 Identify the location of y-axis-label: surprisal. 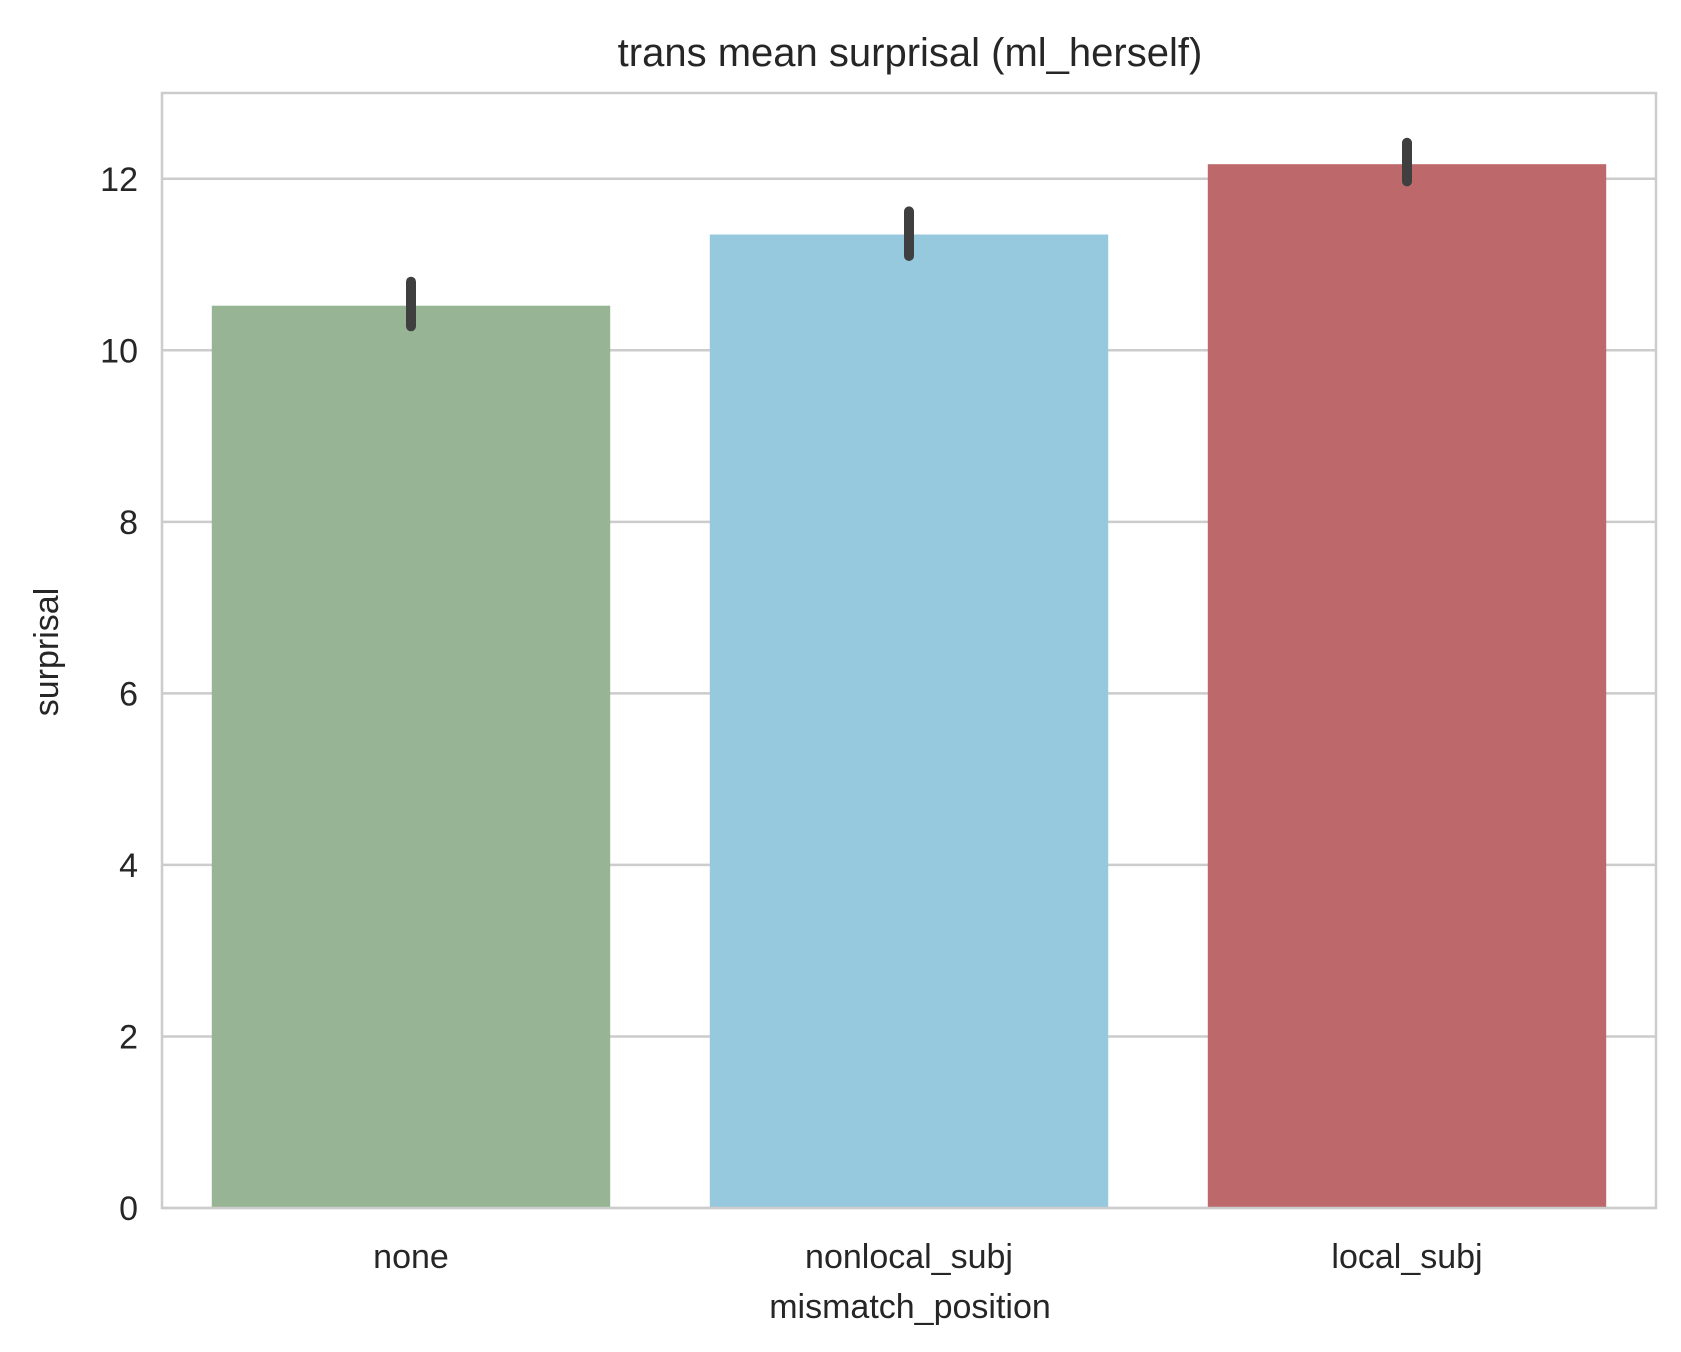
(47, 652).